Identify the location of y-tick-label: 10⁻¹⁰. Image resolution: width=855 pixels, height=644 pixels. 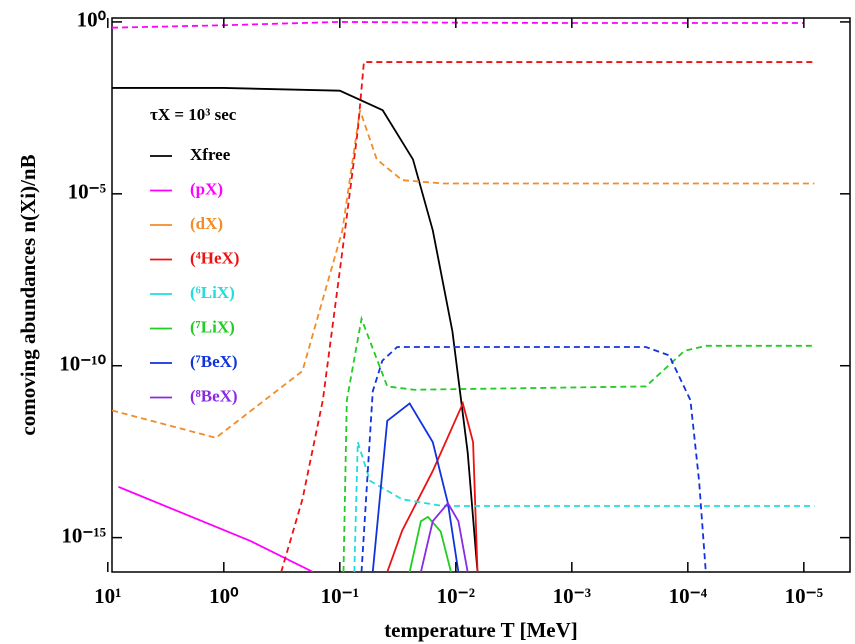
(82, 364).